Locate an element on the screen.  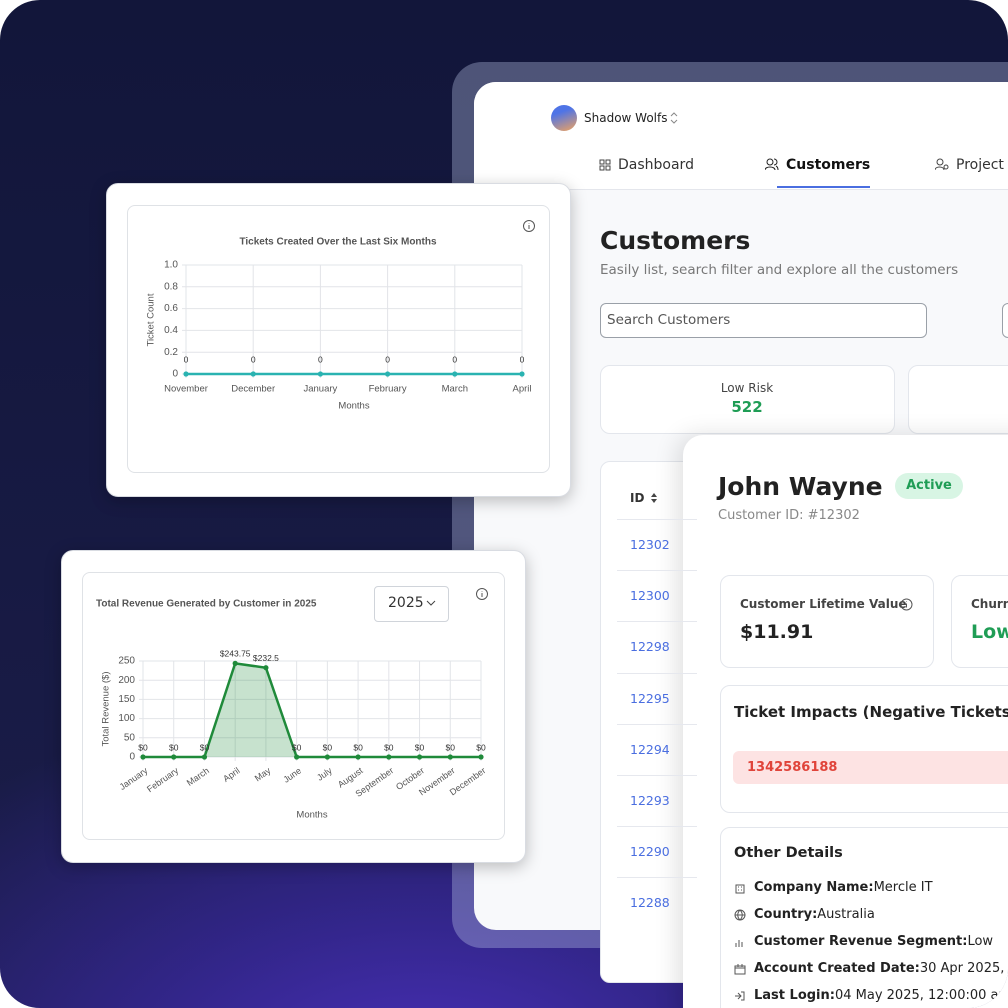
x-tick-label: April is located at coordinates (231, 774).